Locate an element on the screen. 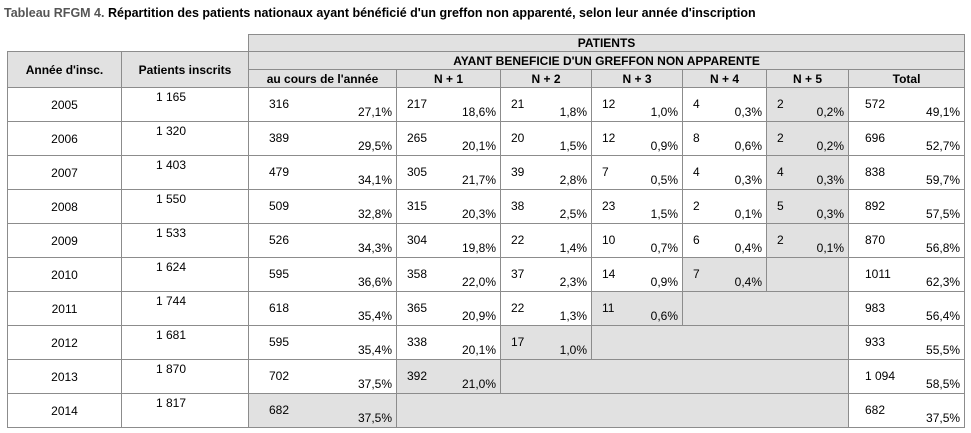 The width and height of the screenshot is (971, 433). percent-value: 2,5% is located at coordinates (573, 214).